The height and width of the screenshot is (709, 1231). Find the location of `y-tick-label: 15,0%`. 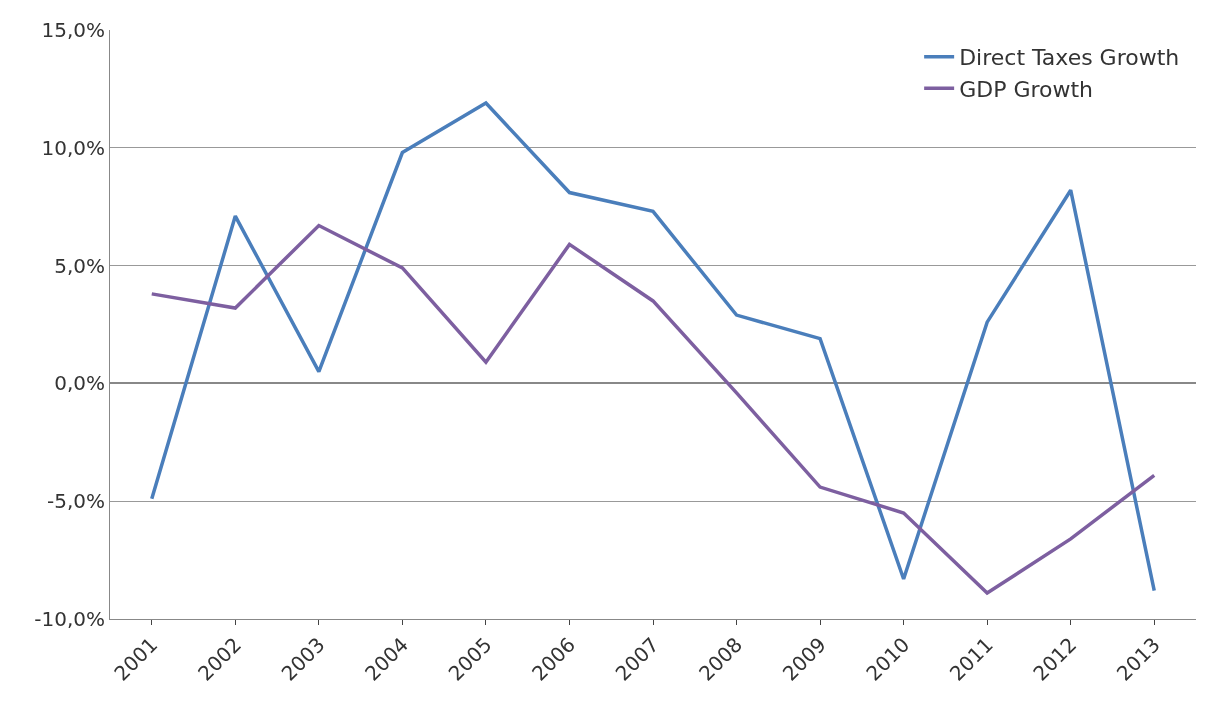

y-tick-label: 15,0% is located at coordinates (73, 30).